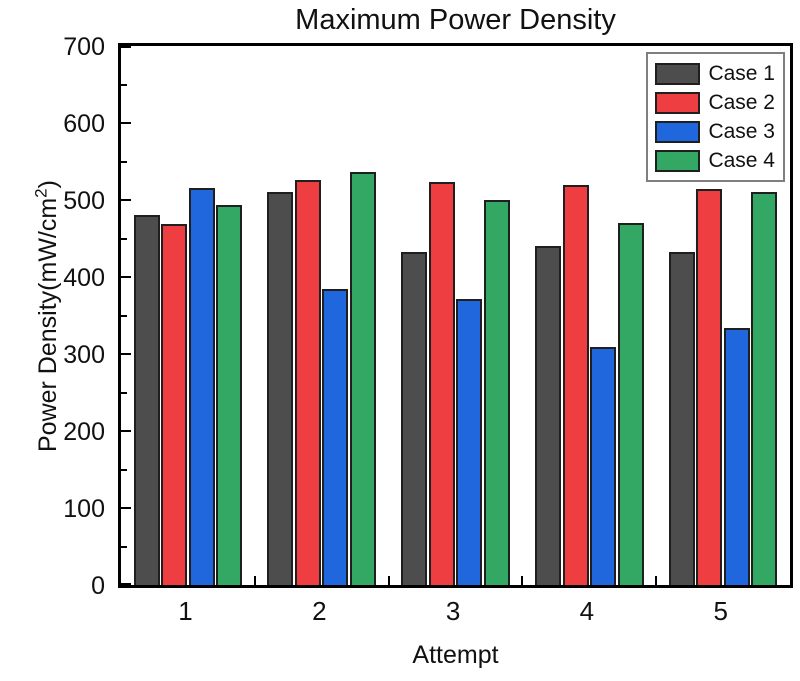 The width and height of the screenshot is (800, 681). Describe the element at coordinates (84, 200) in the screenshot. I see `y-tick-label-500: 500` at that location.